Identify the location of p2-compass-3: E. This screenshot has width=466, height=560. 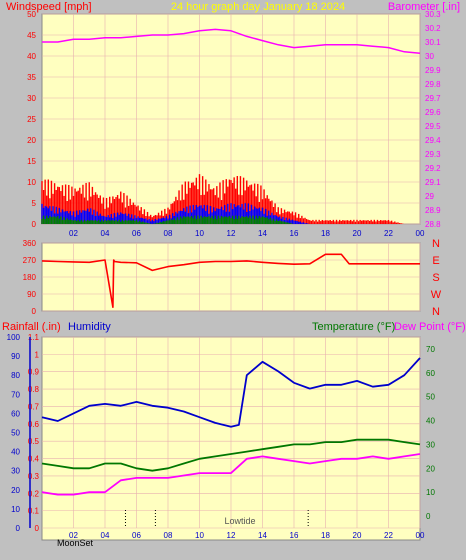
(435, 261).